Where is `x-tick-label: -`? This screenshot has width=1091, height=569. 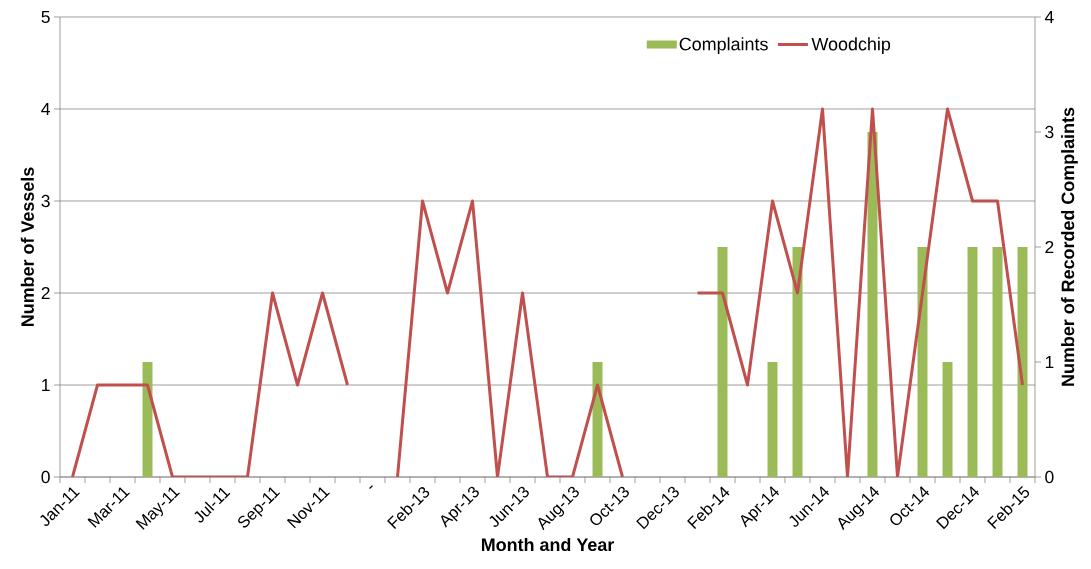
x-tick-label: - is located at coordinates (371, 487).